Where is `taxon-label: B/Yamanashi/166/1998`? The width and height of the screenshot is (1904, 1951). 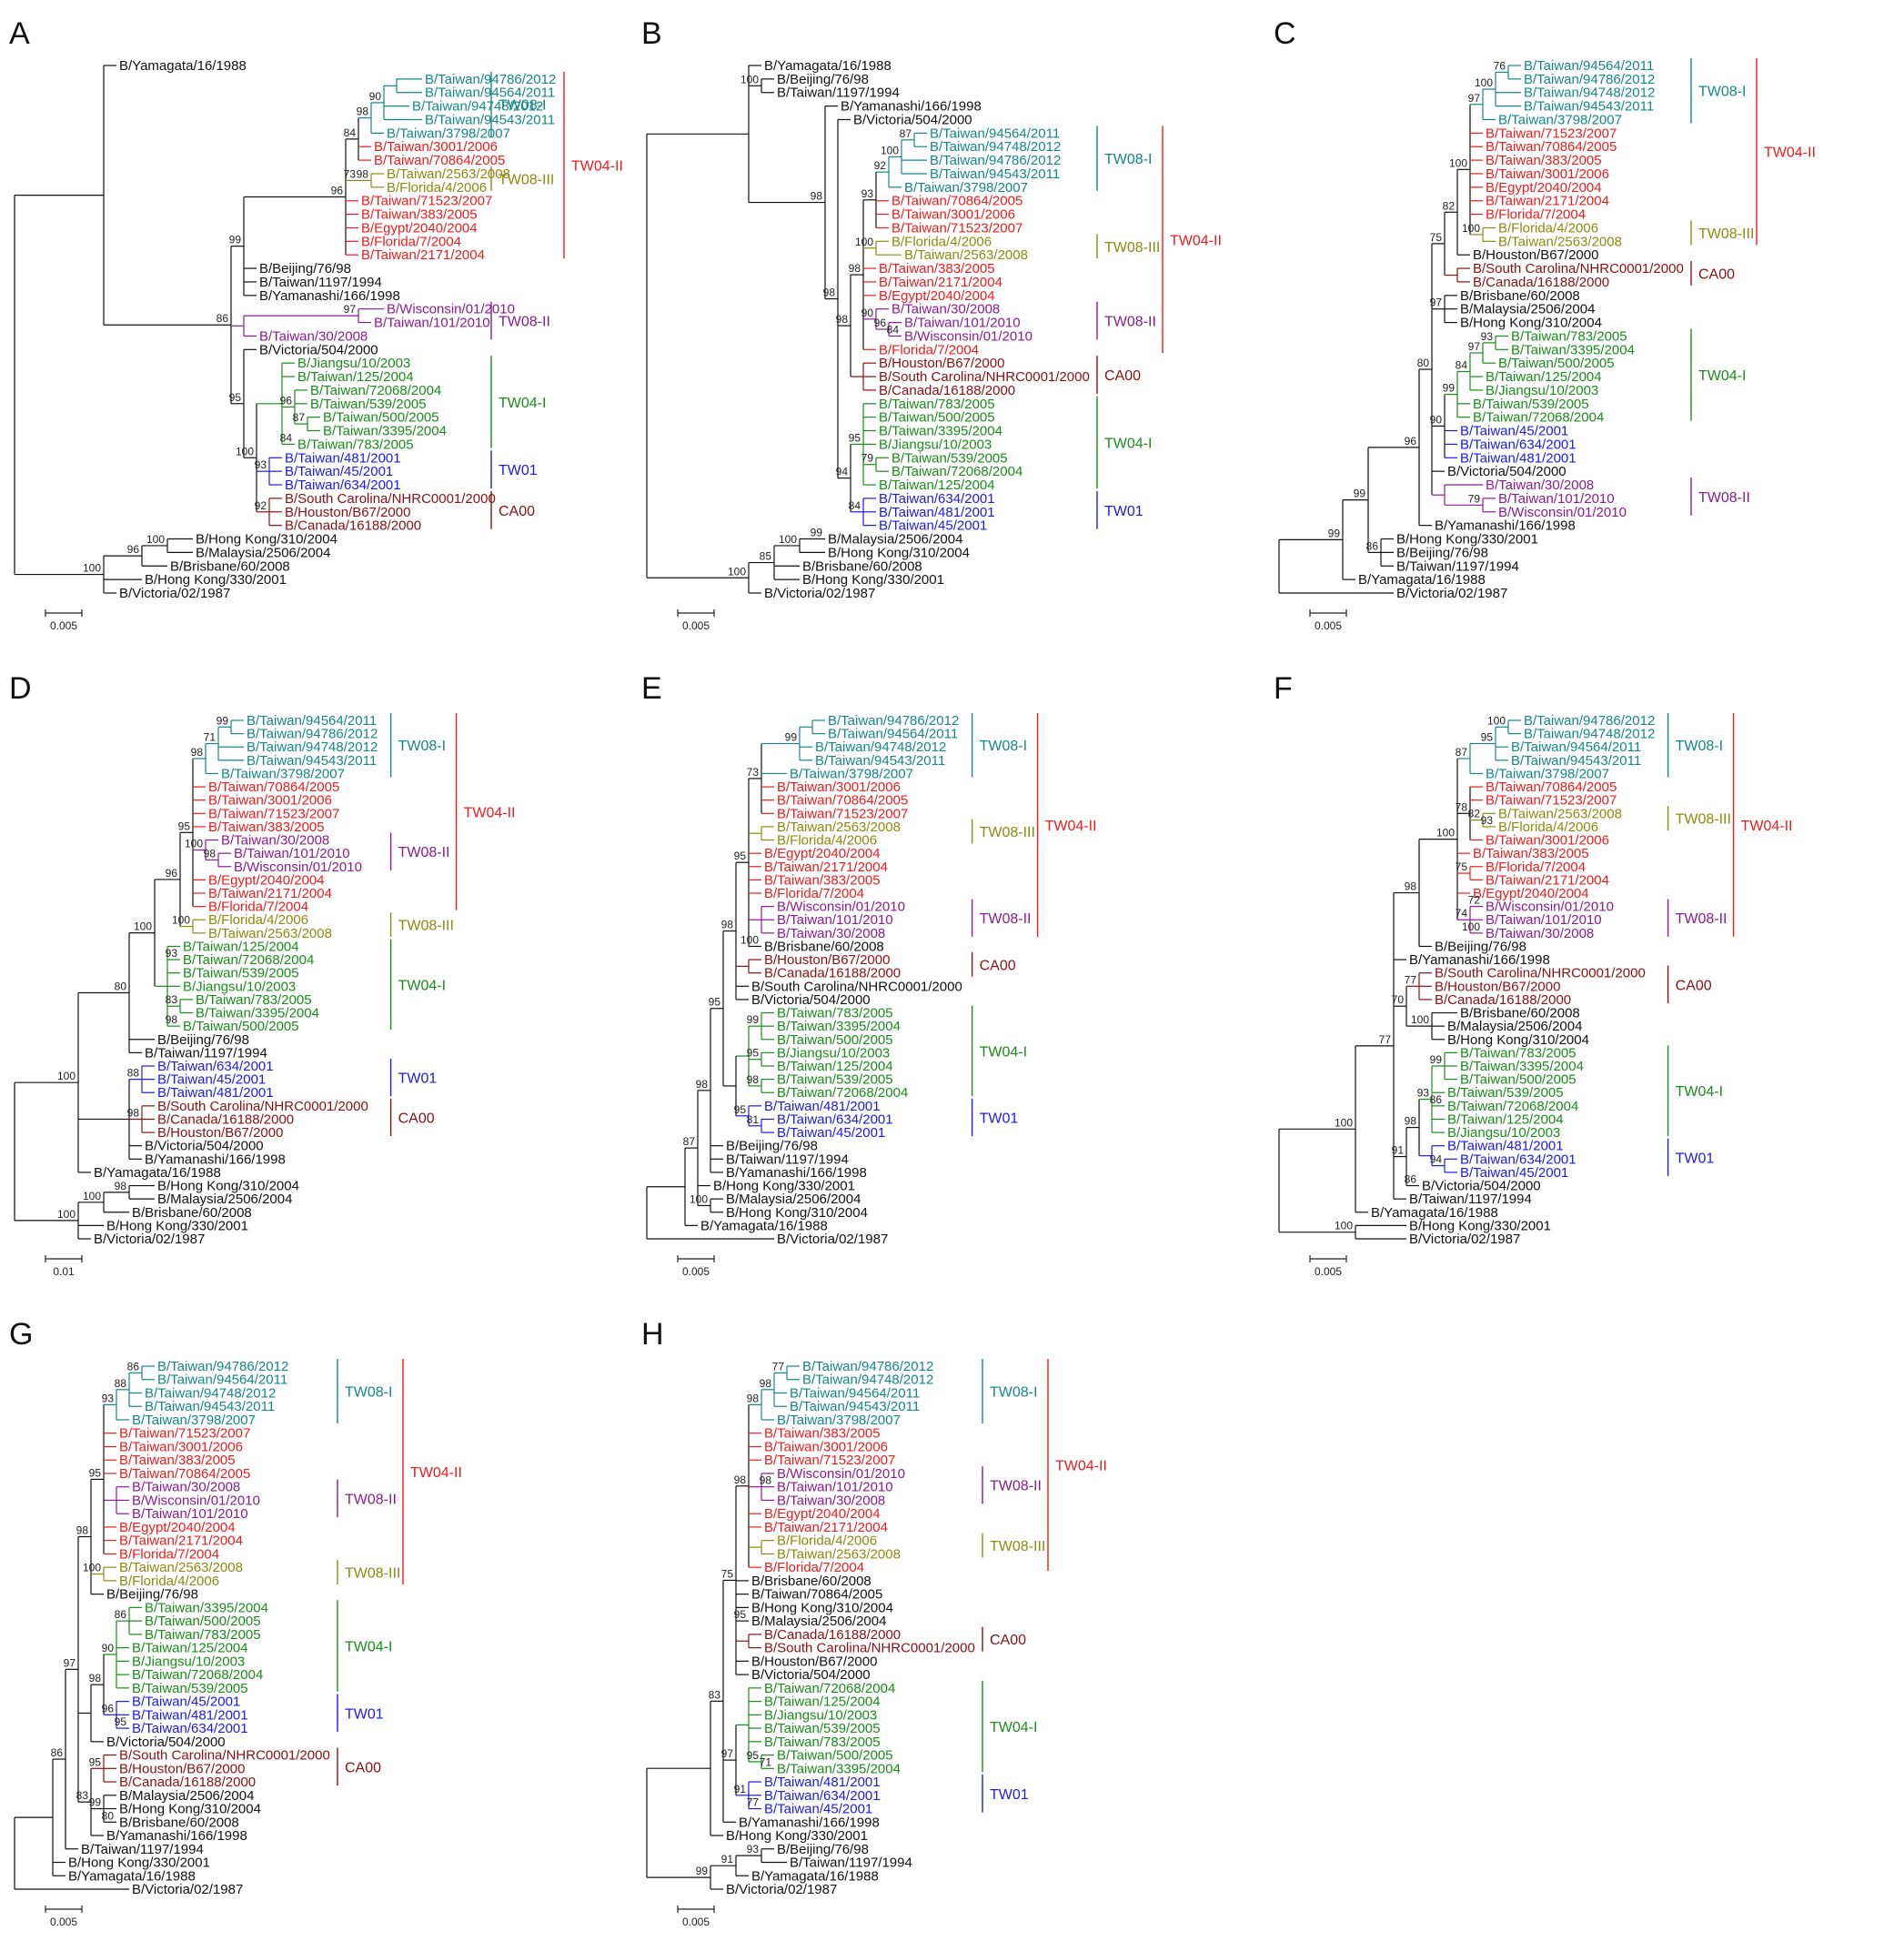 taxon-label: B/Yamanashi/166/1998 is located at coordinates (215, 1159).